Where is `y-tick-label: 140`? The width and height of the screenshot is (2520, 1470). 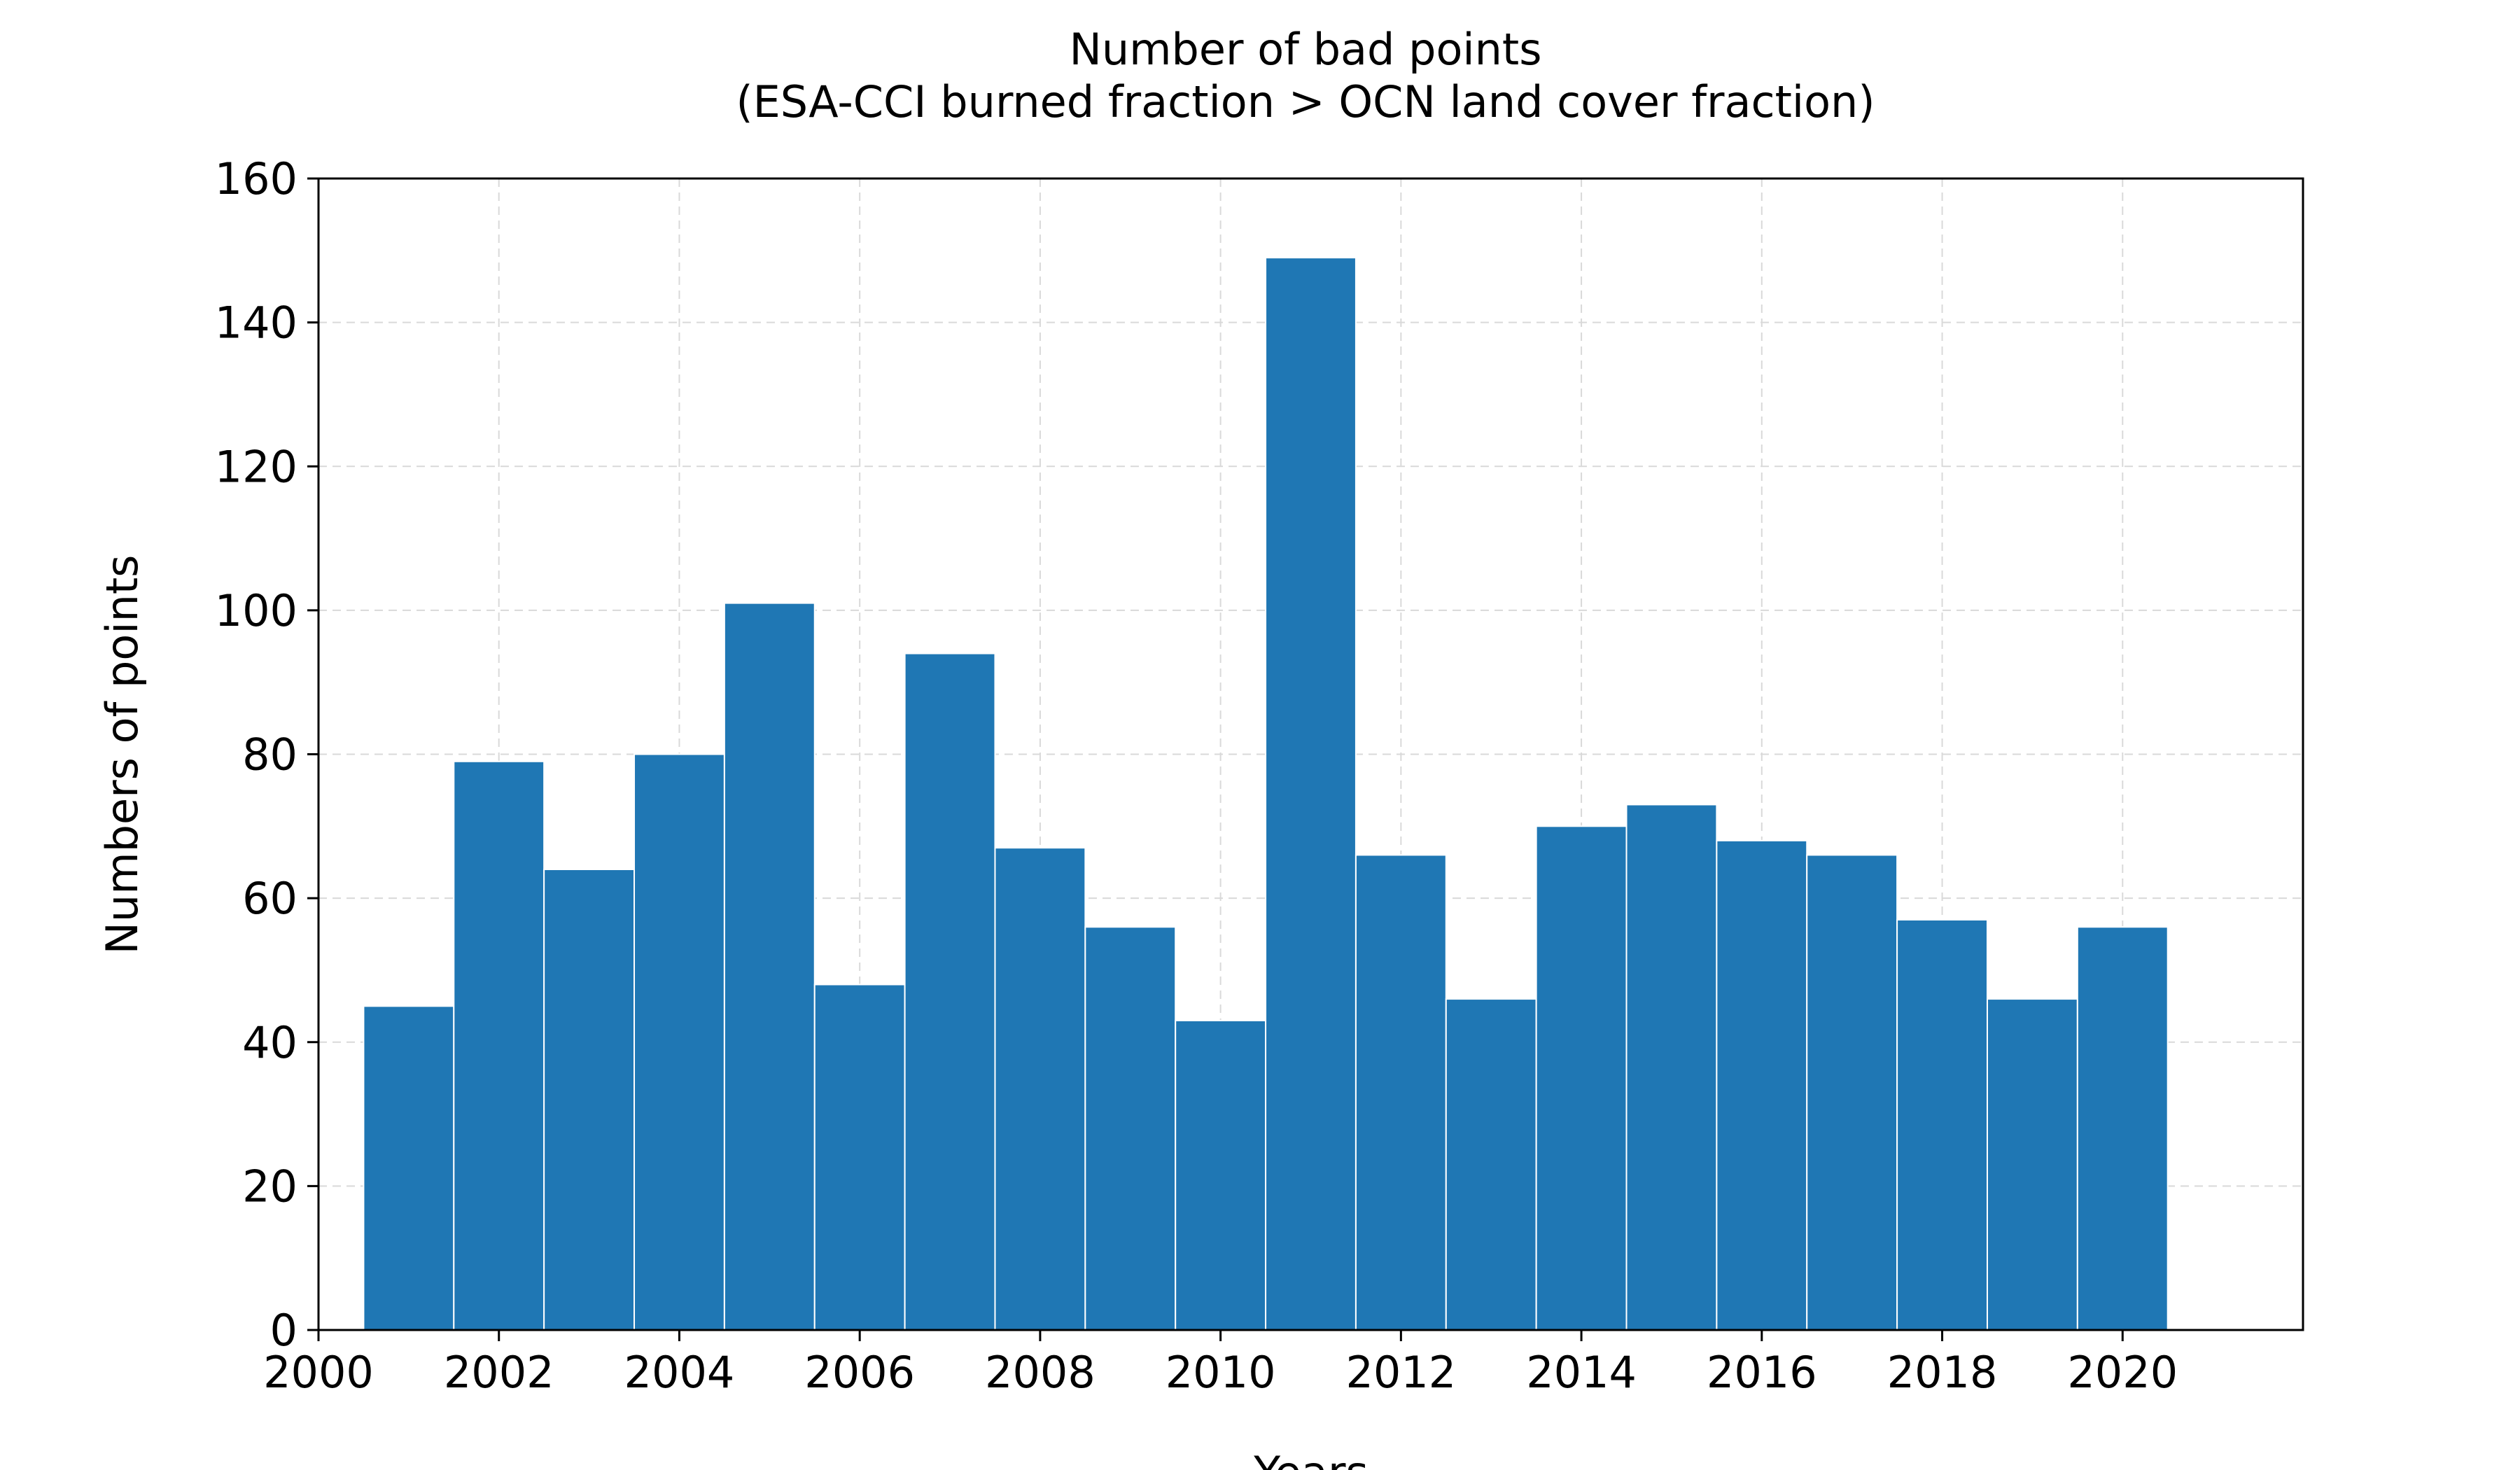 y-tick-label: 140 is located at coordinates (256, 323).